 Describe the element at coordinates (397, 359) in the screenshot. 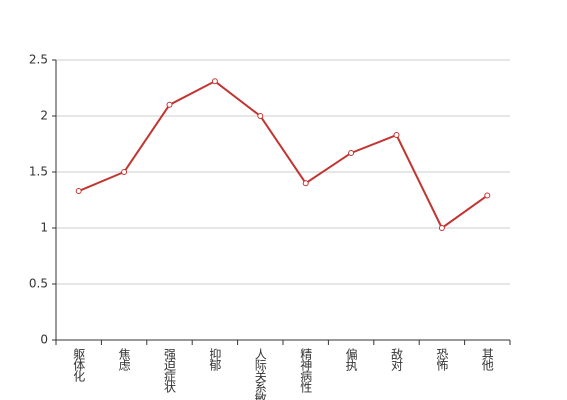

I see `x-tick-label: 敌对` at that location.